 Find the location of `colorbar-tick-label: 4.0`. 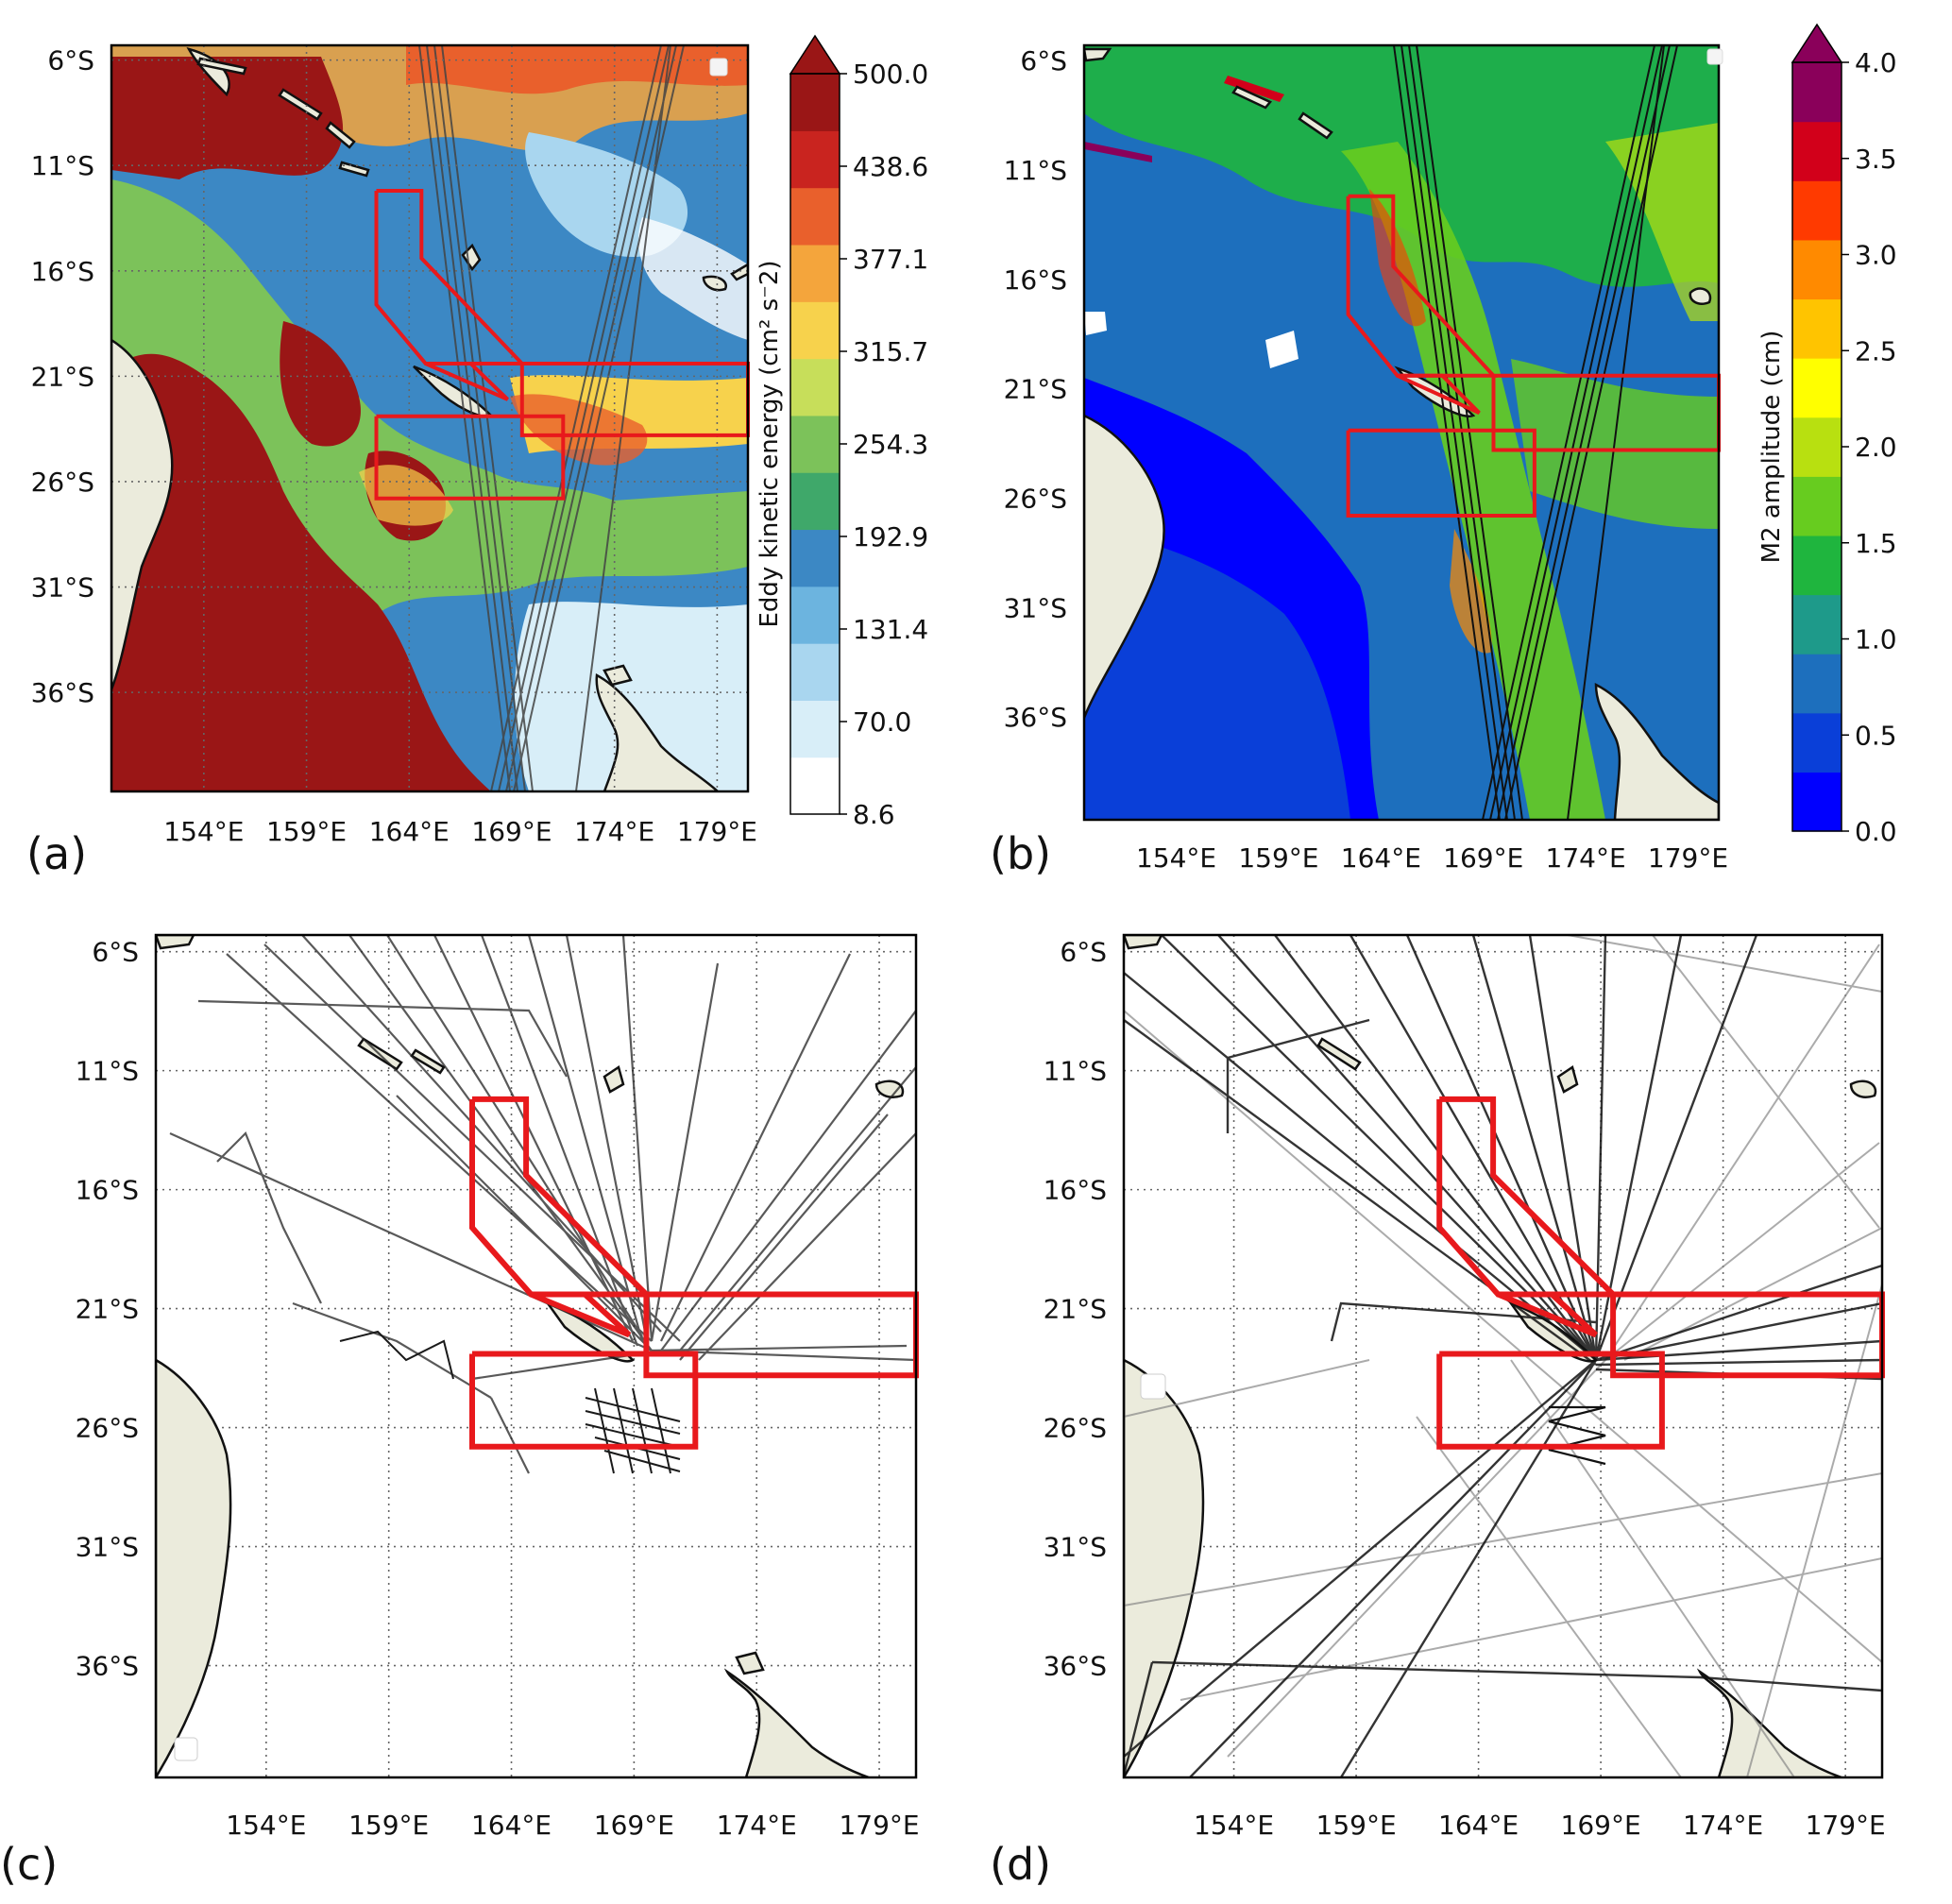

colorbar-tick-label: 4.0 is located at coordinates (1876, 62).